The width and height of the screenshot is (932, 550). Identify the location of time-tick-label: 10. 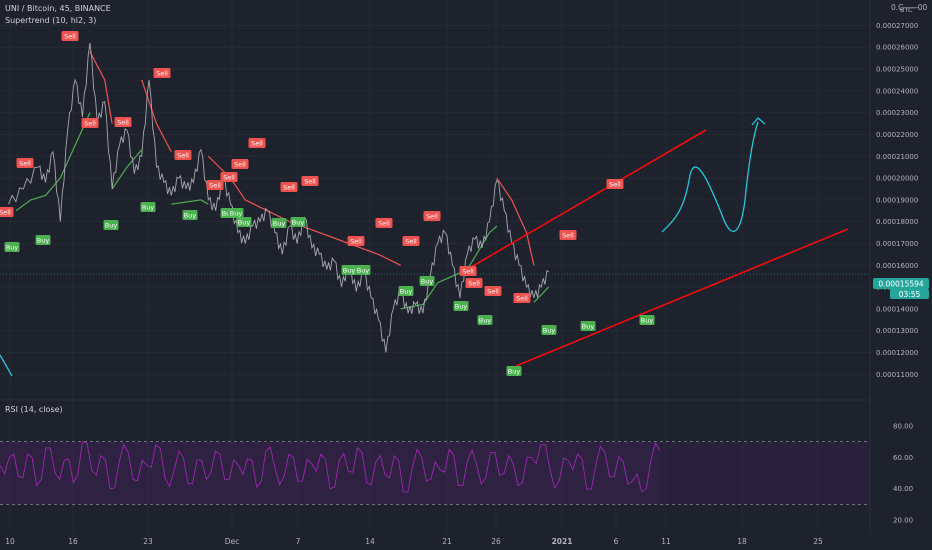
(10, 541).